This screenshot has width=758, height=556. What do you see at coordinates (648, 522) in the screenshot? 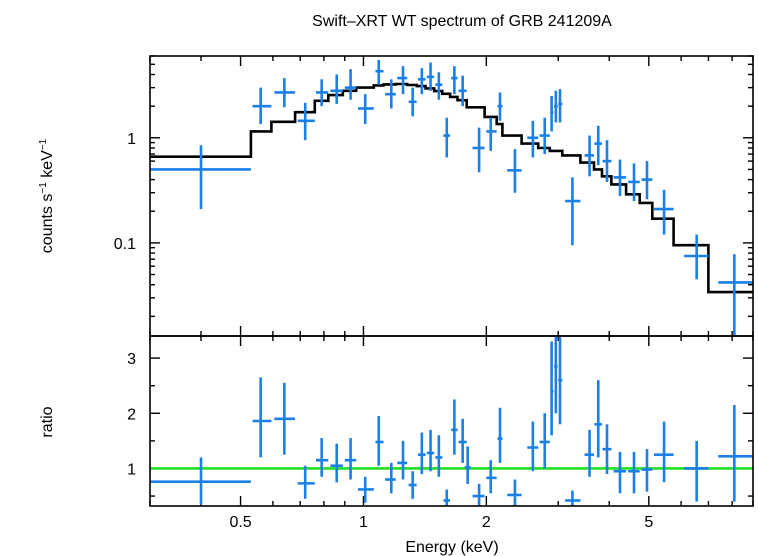
I see `x-tick-label: 5` at bounding box center [648, 522].